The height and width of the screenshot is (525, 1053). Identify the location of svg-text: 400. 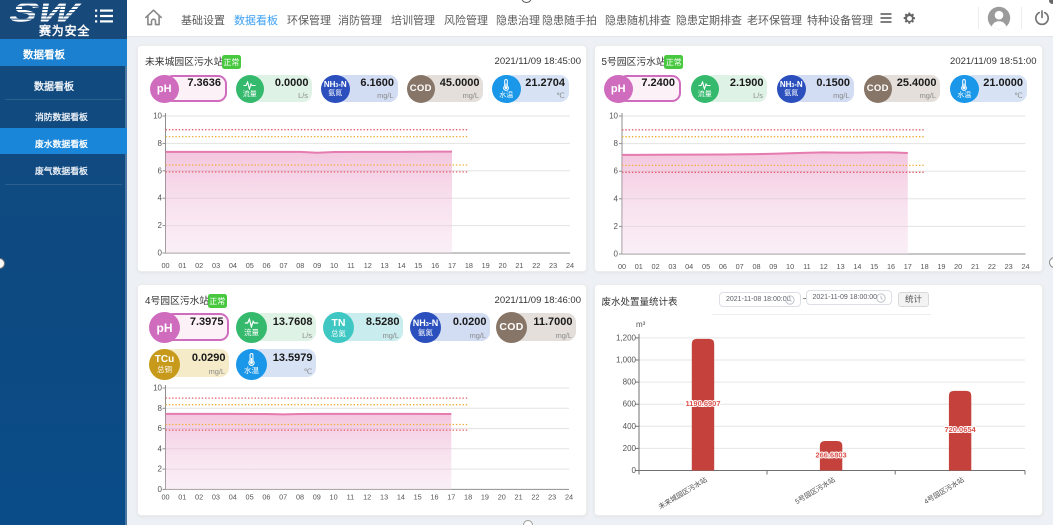
(629, 426).